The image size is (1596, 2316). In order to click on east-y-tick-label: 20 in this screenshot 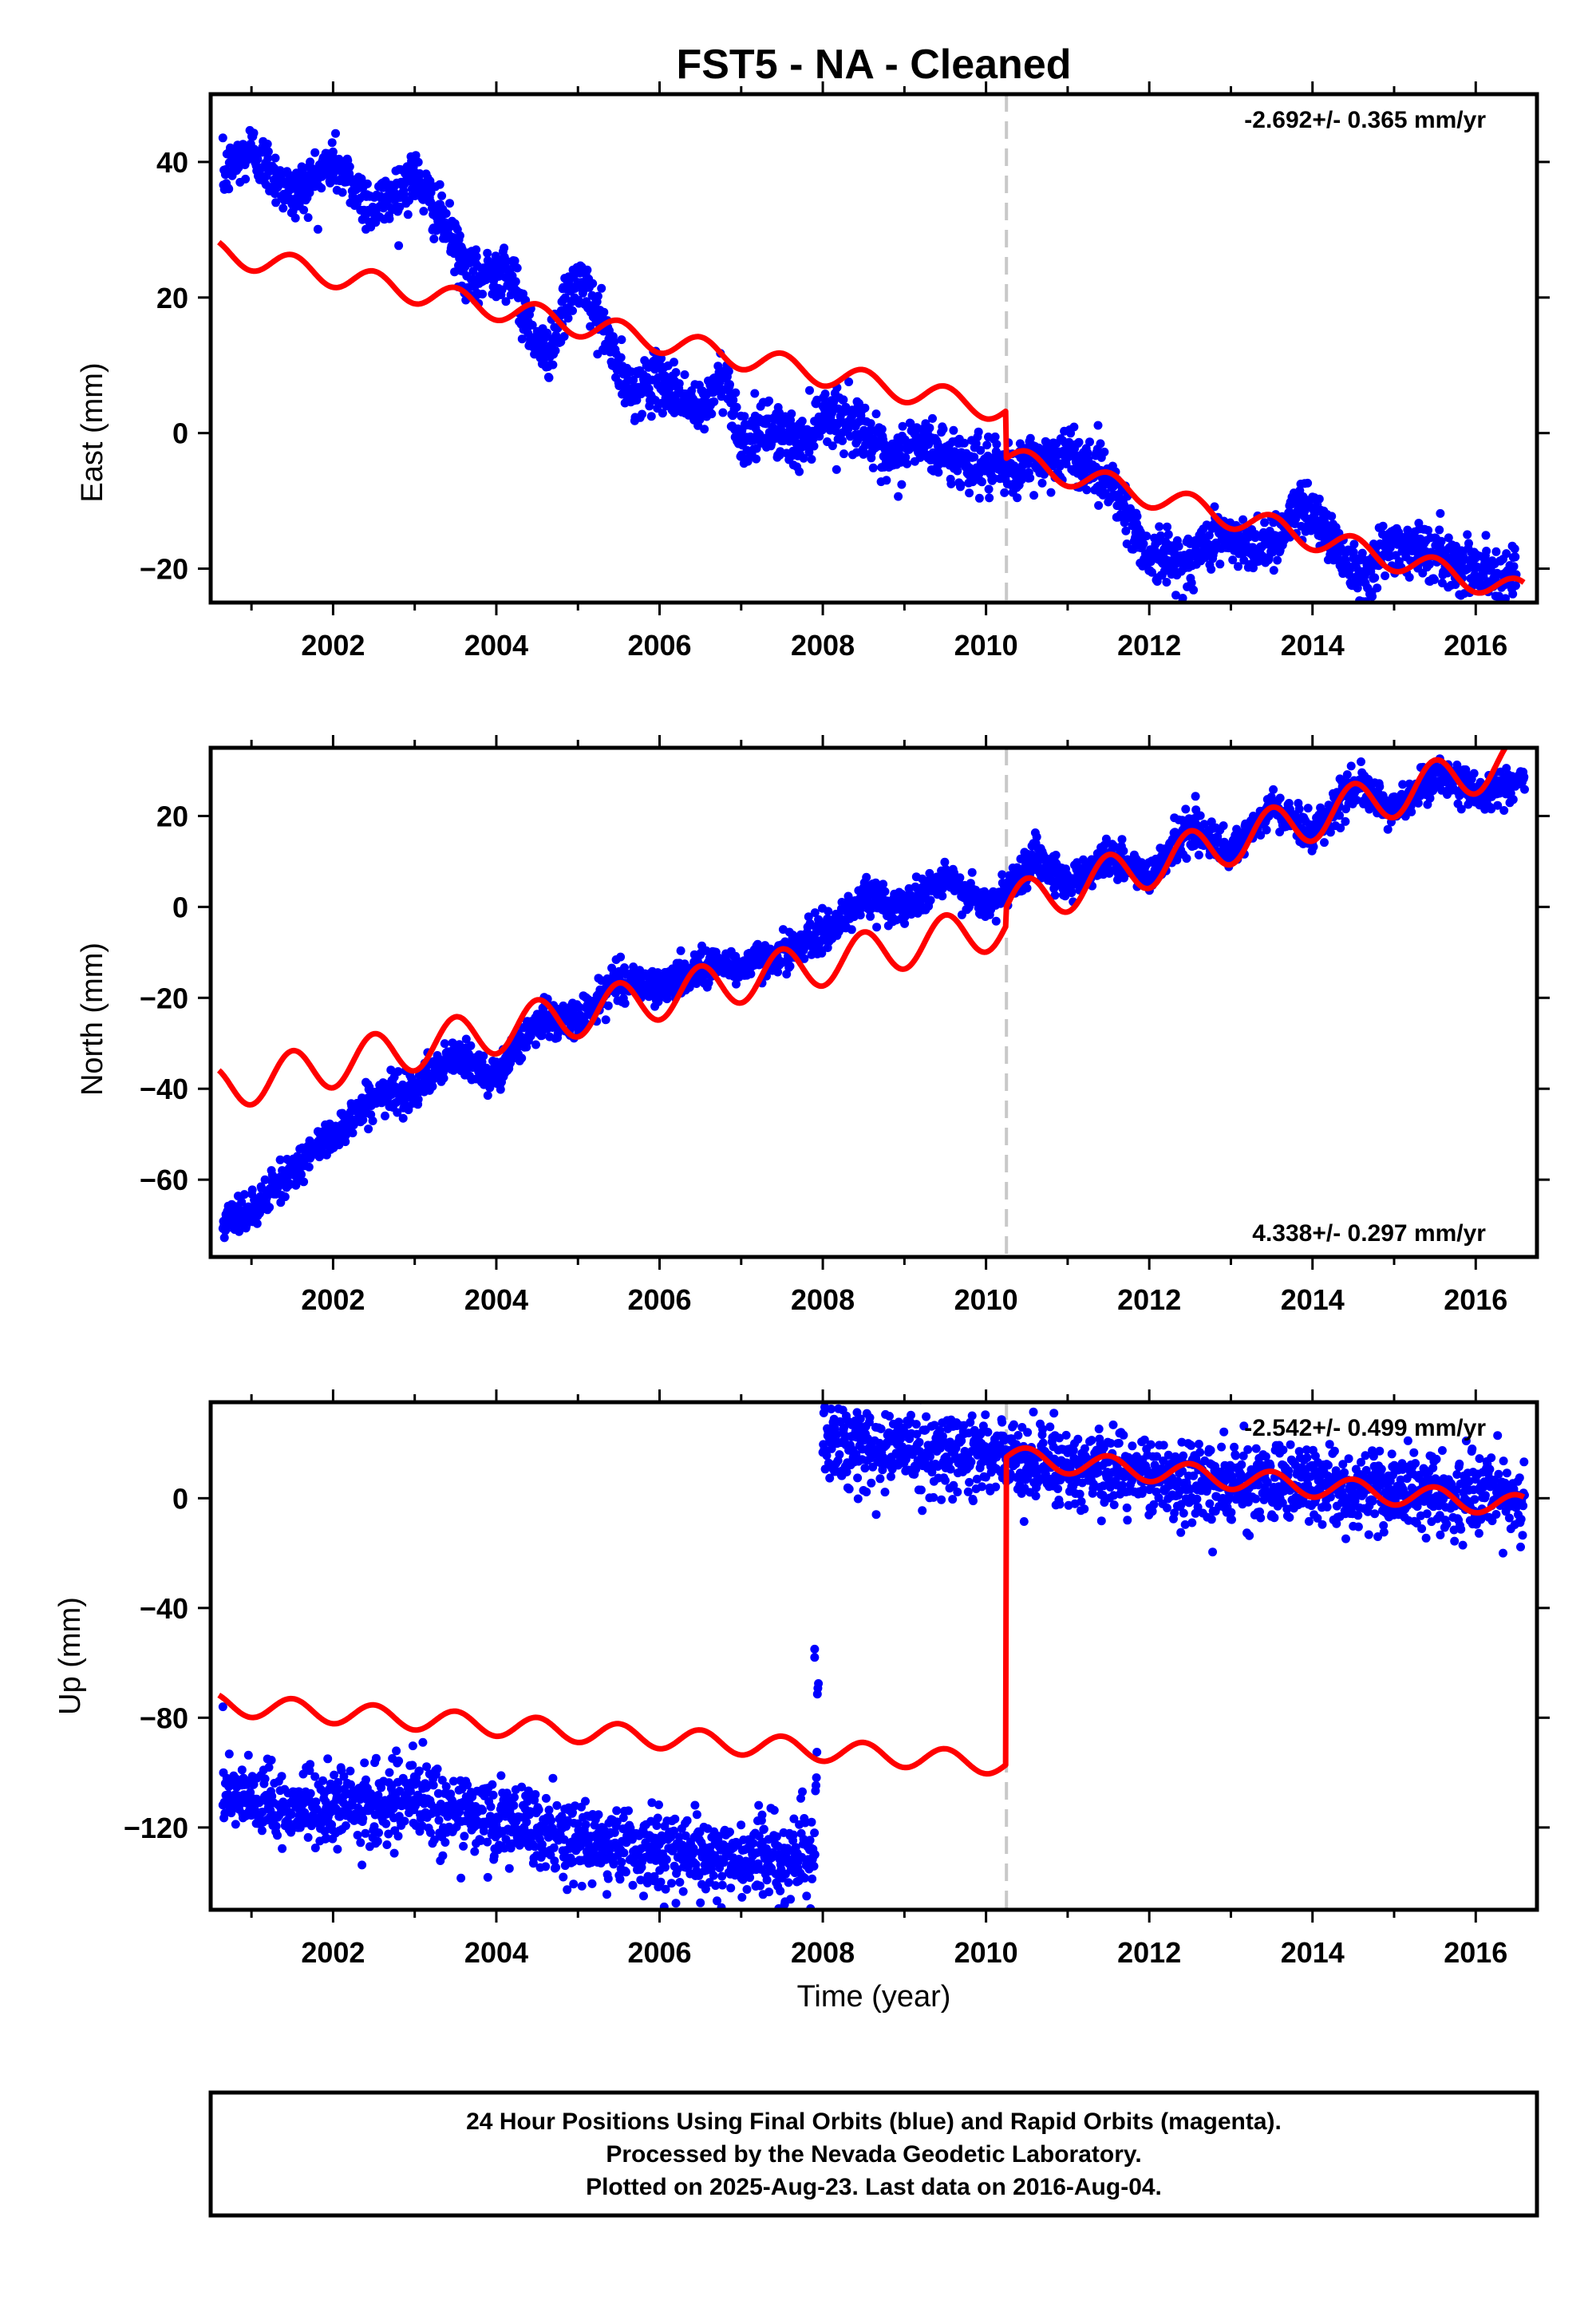, I will do `click(172, 298)`.